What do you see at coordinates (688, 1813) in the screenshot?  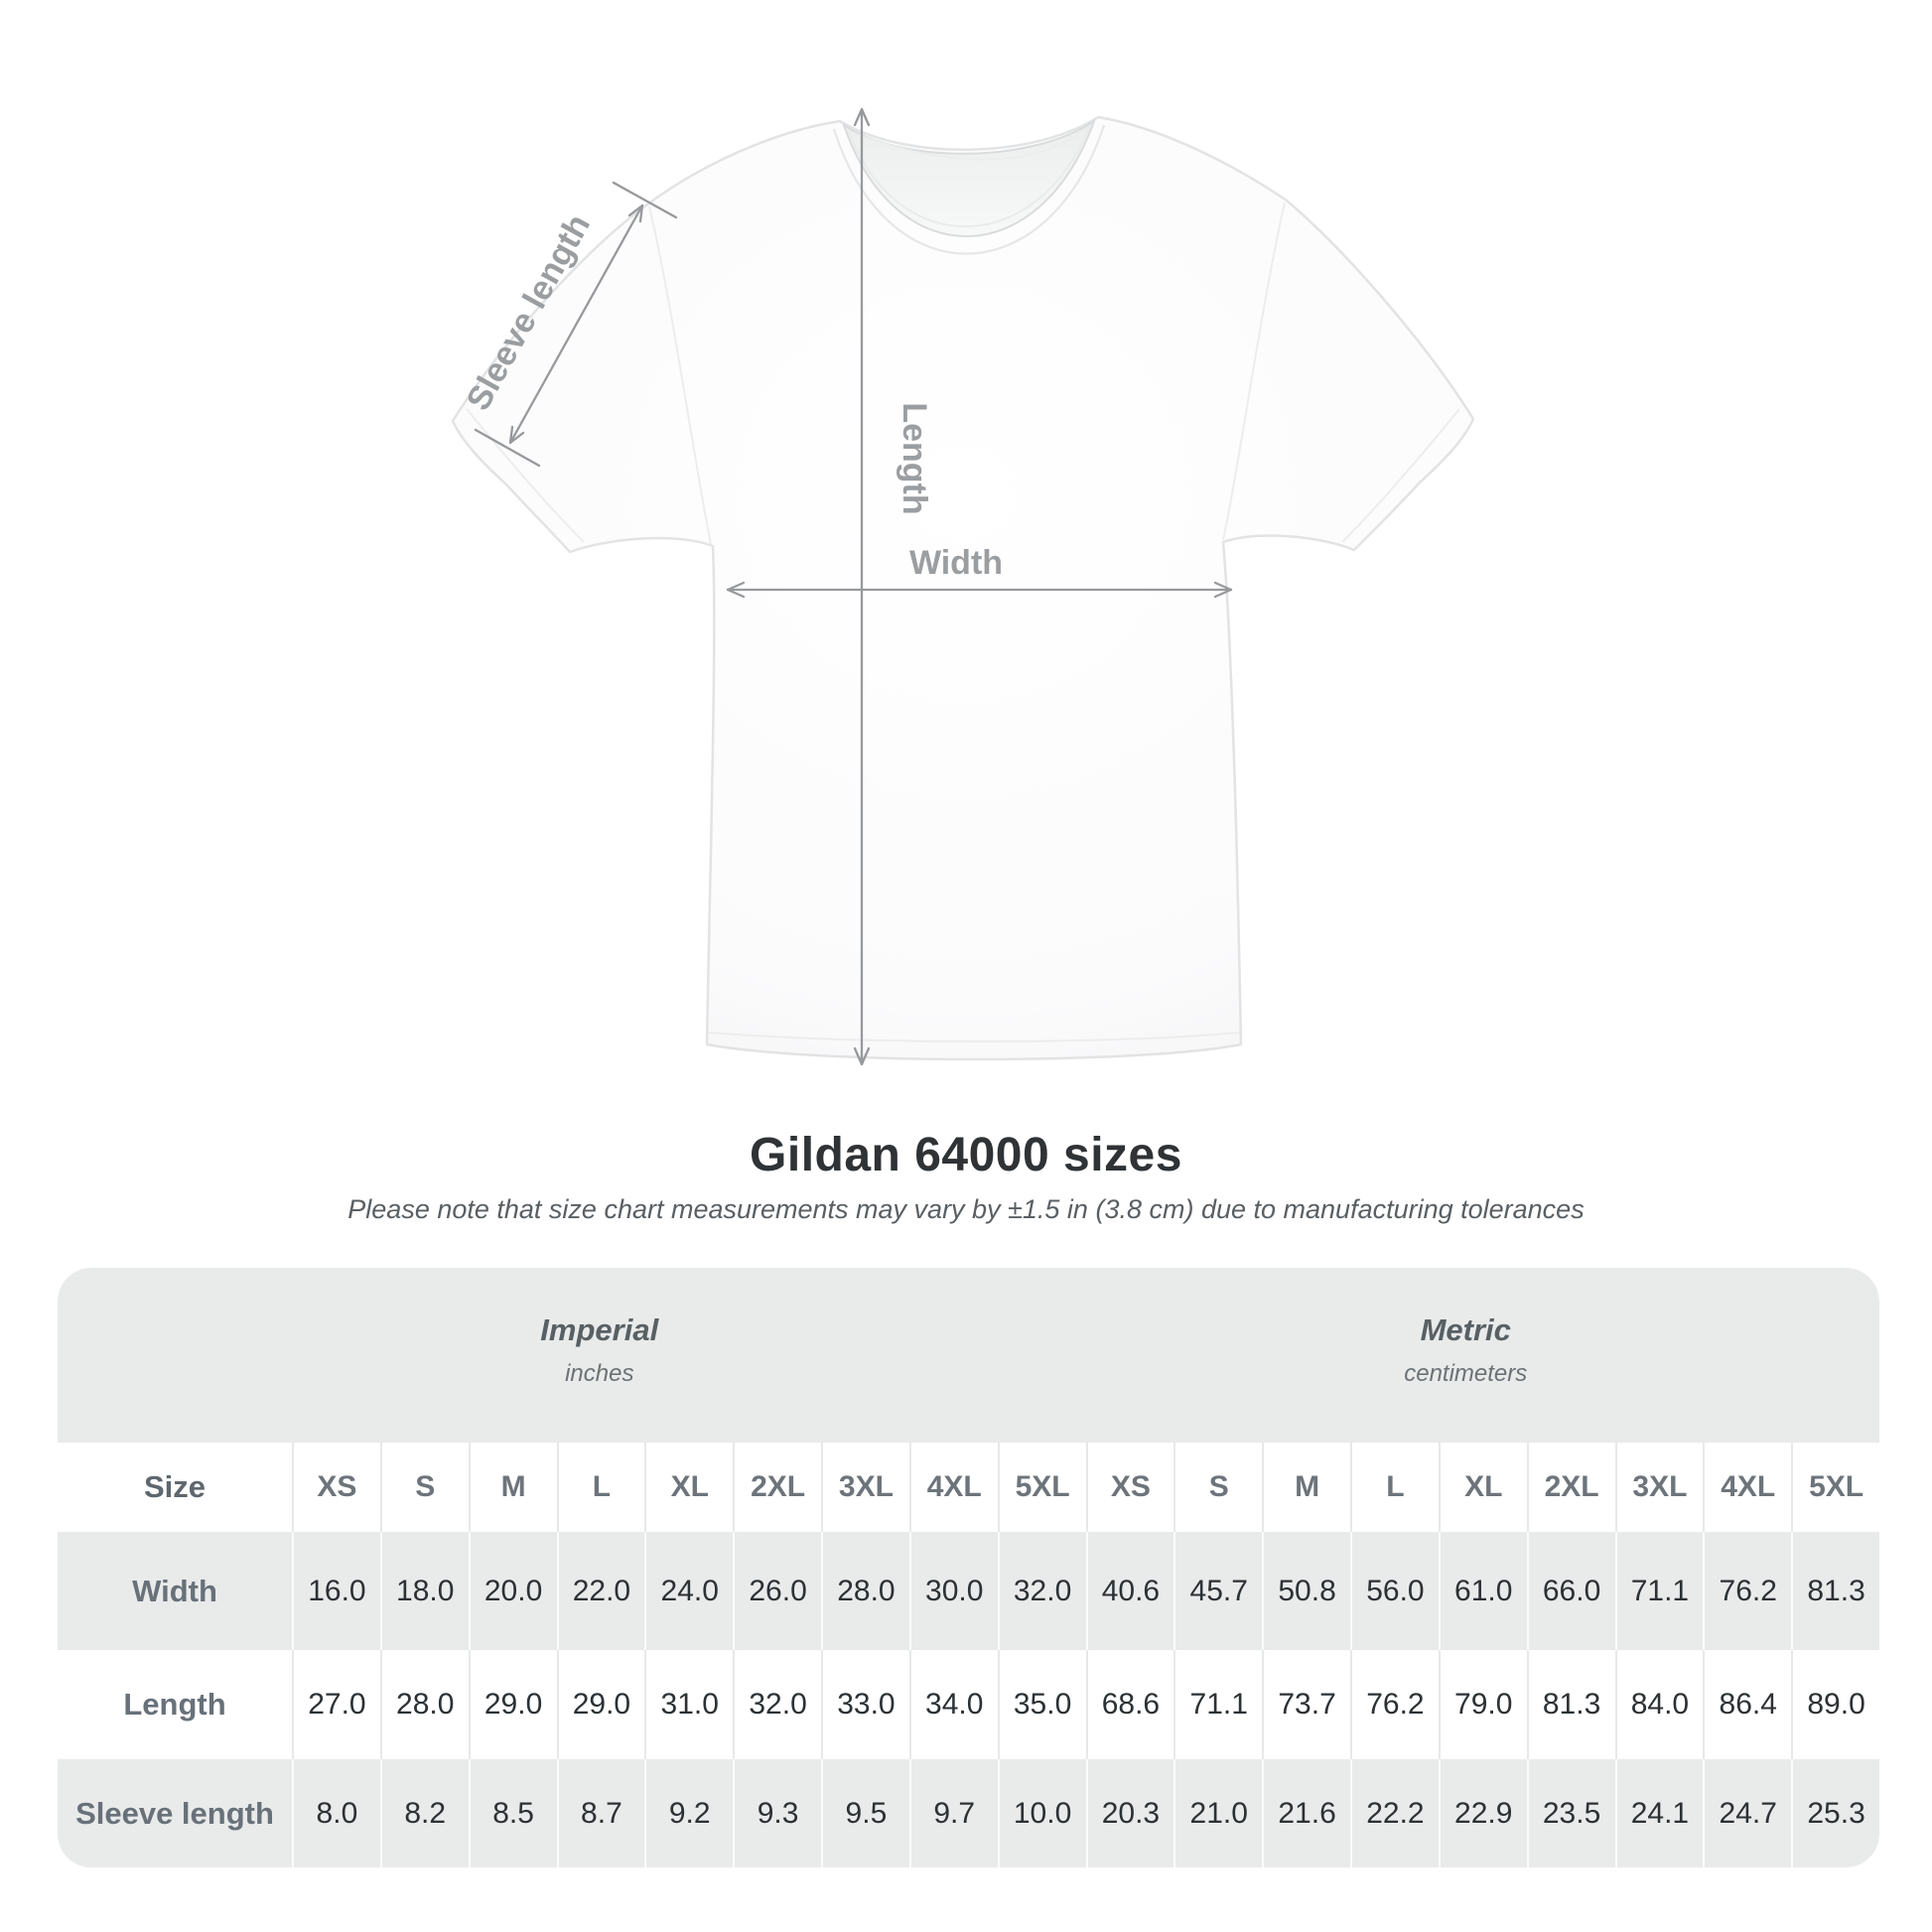 I see `value-cell: 9.2` at bounding box center [688, 1813].